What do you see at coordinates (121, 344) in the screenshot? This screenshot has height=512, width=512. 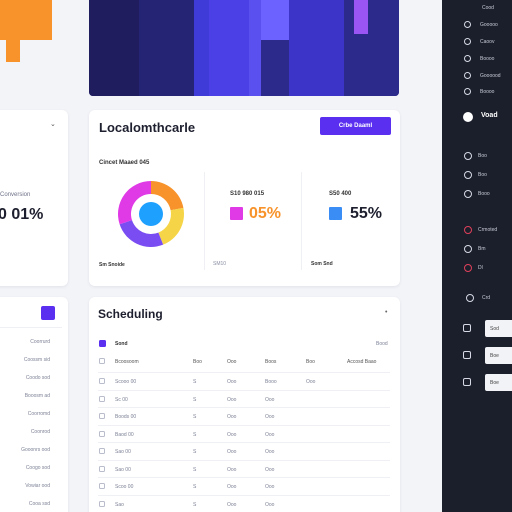 I see `header-label: Sond` at bounding box center [121, 344].